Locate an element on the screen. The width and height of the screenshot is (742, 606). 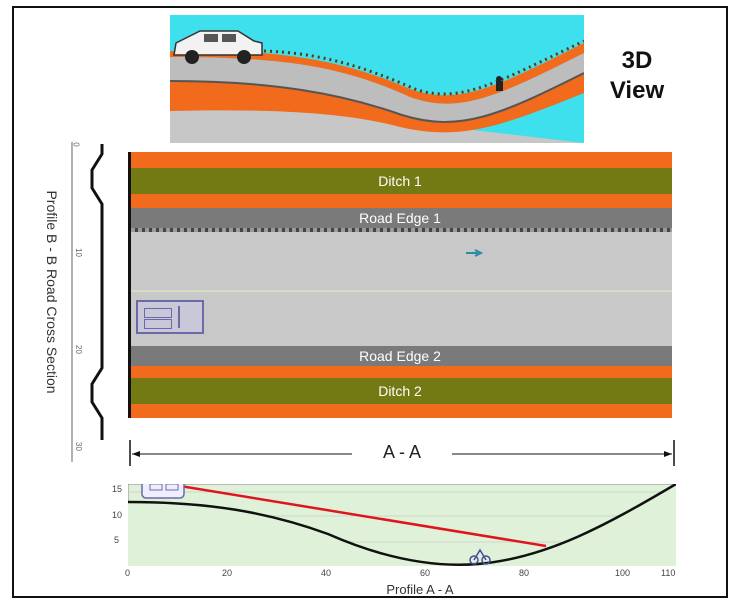
profile-b-label: Profile B - B Road Cross Section is located at coordinates (52, 292).